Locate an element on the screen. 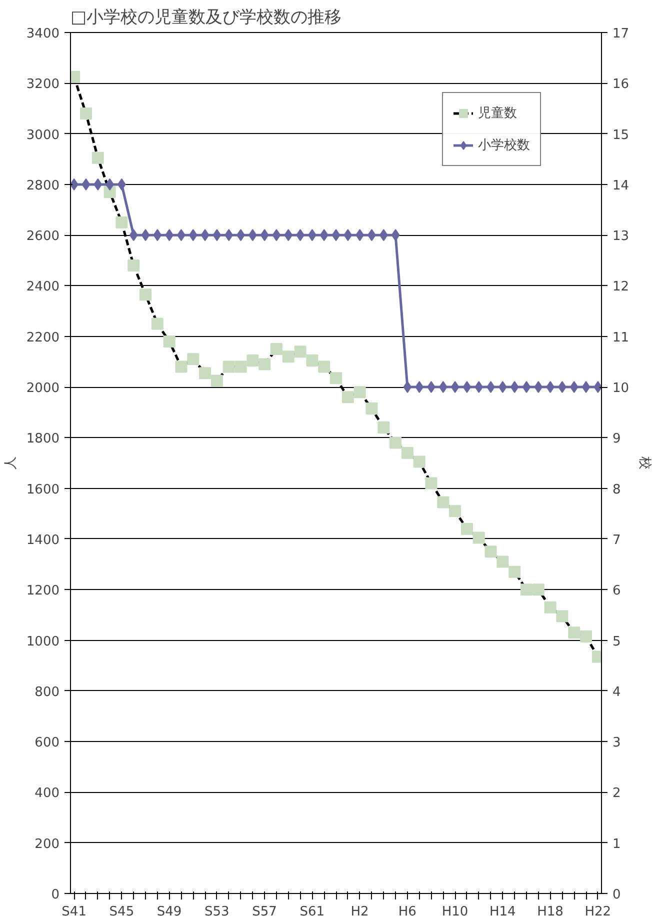  y2-tick-label: 5 is located at coordinates (616, 642).